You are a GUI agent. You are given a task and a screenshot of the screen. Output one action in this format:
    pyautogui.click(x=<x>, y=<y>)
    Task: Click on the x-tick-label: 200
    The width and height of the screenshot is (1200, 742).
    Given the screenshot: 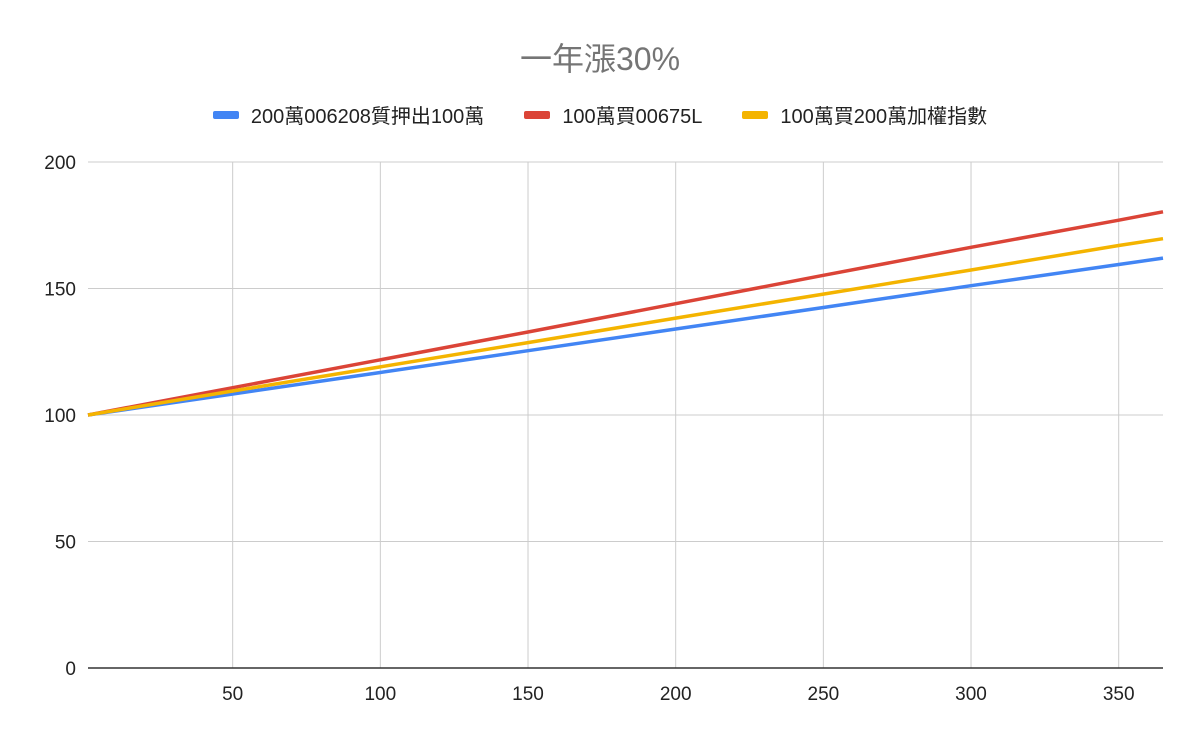 What is the action you would take?
    pyautogui.click(x=676, y=694)
    